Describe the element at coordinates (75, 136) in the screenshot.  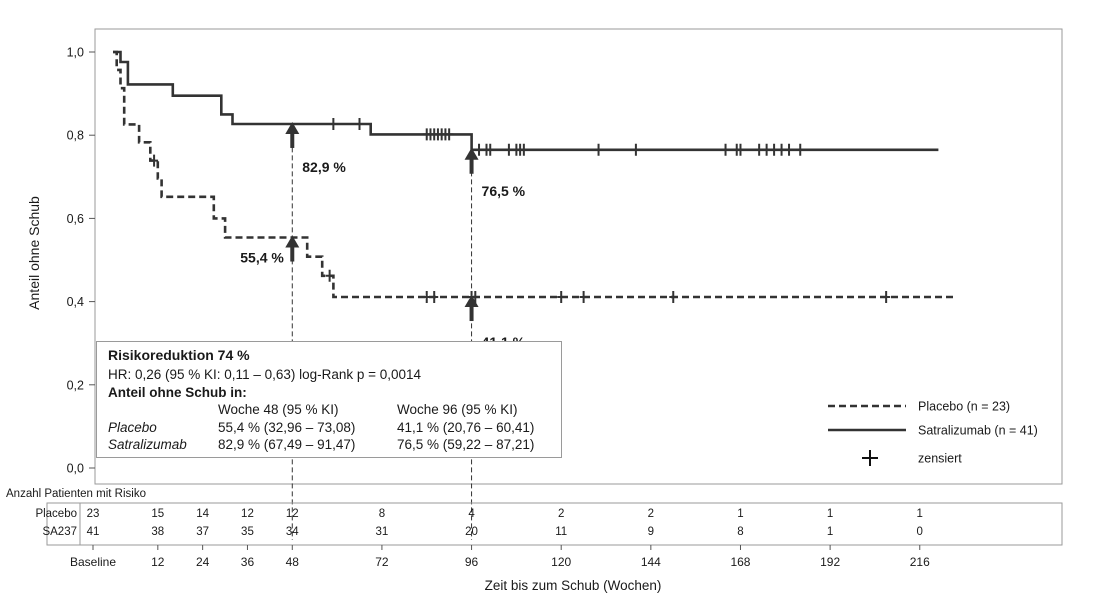
I see `y-tick-label: 0,8` at that location.